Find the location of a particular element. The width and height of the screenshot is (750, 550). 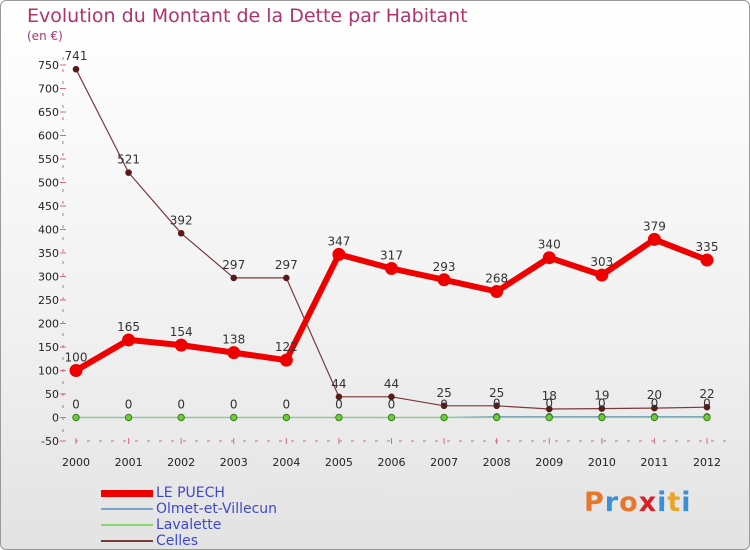

data-label-celles: 19 is located at coordinates (601, 396).